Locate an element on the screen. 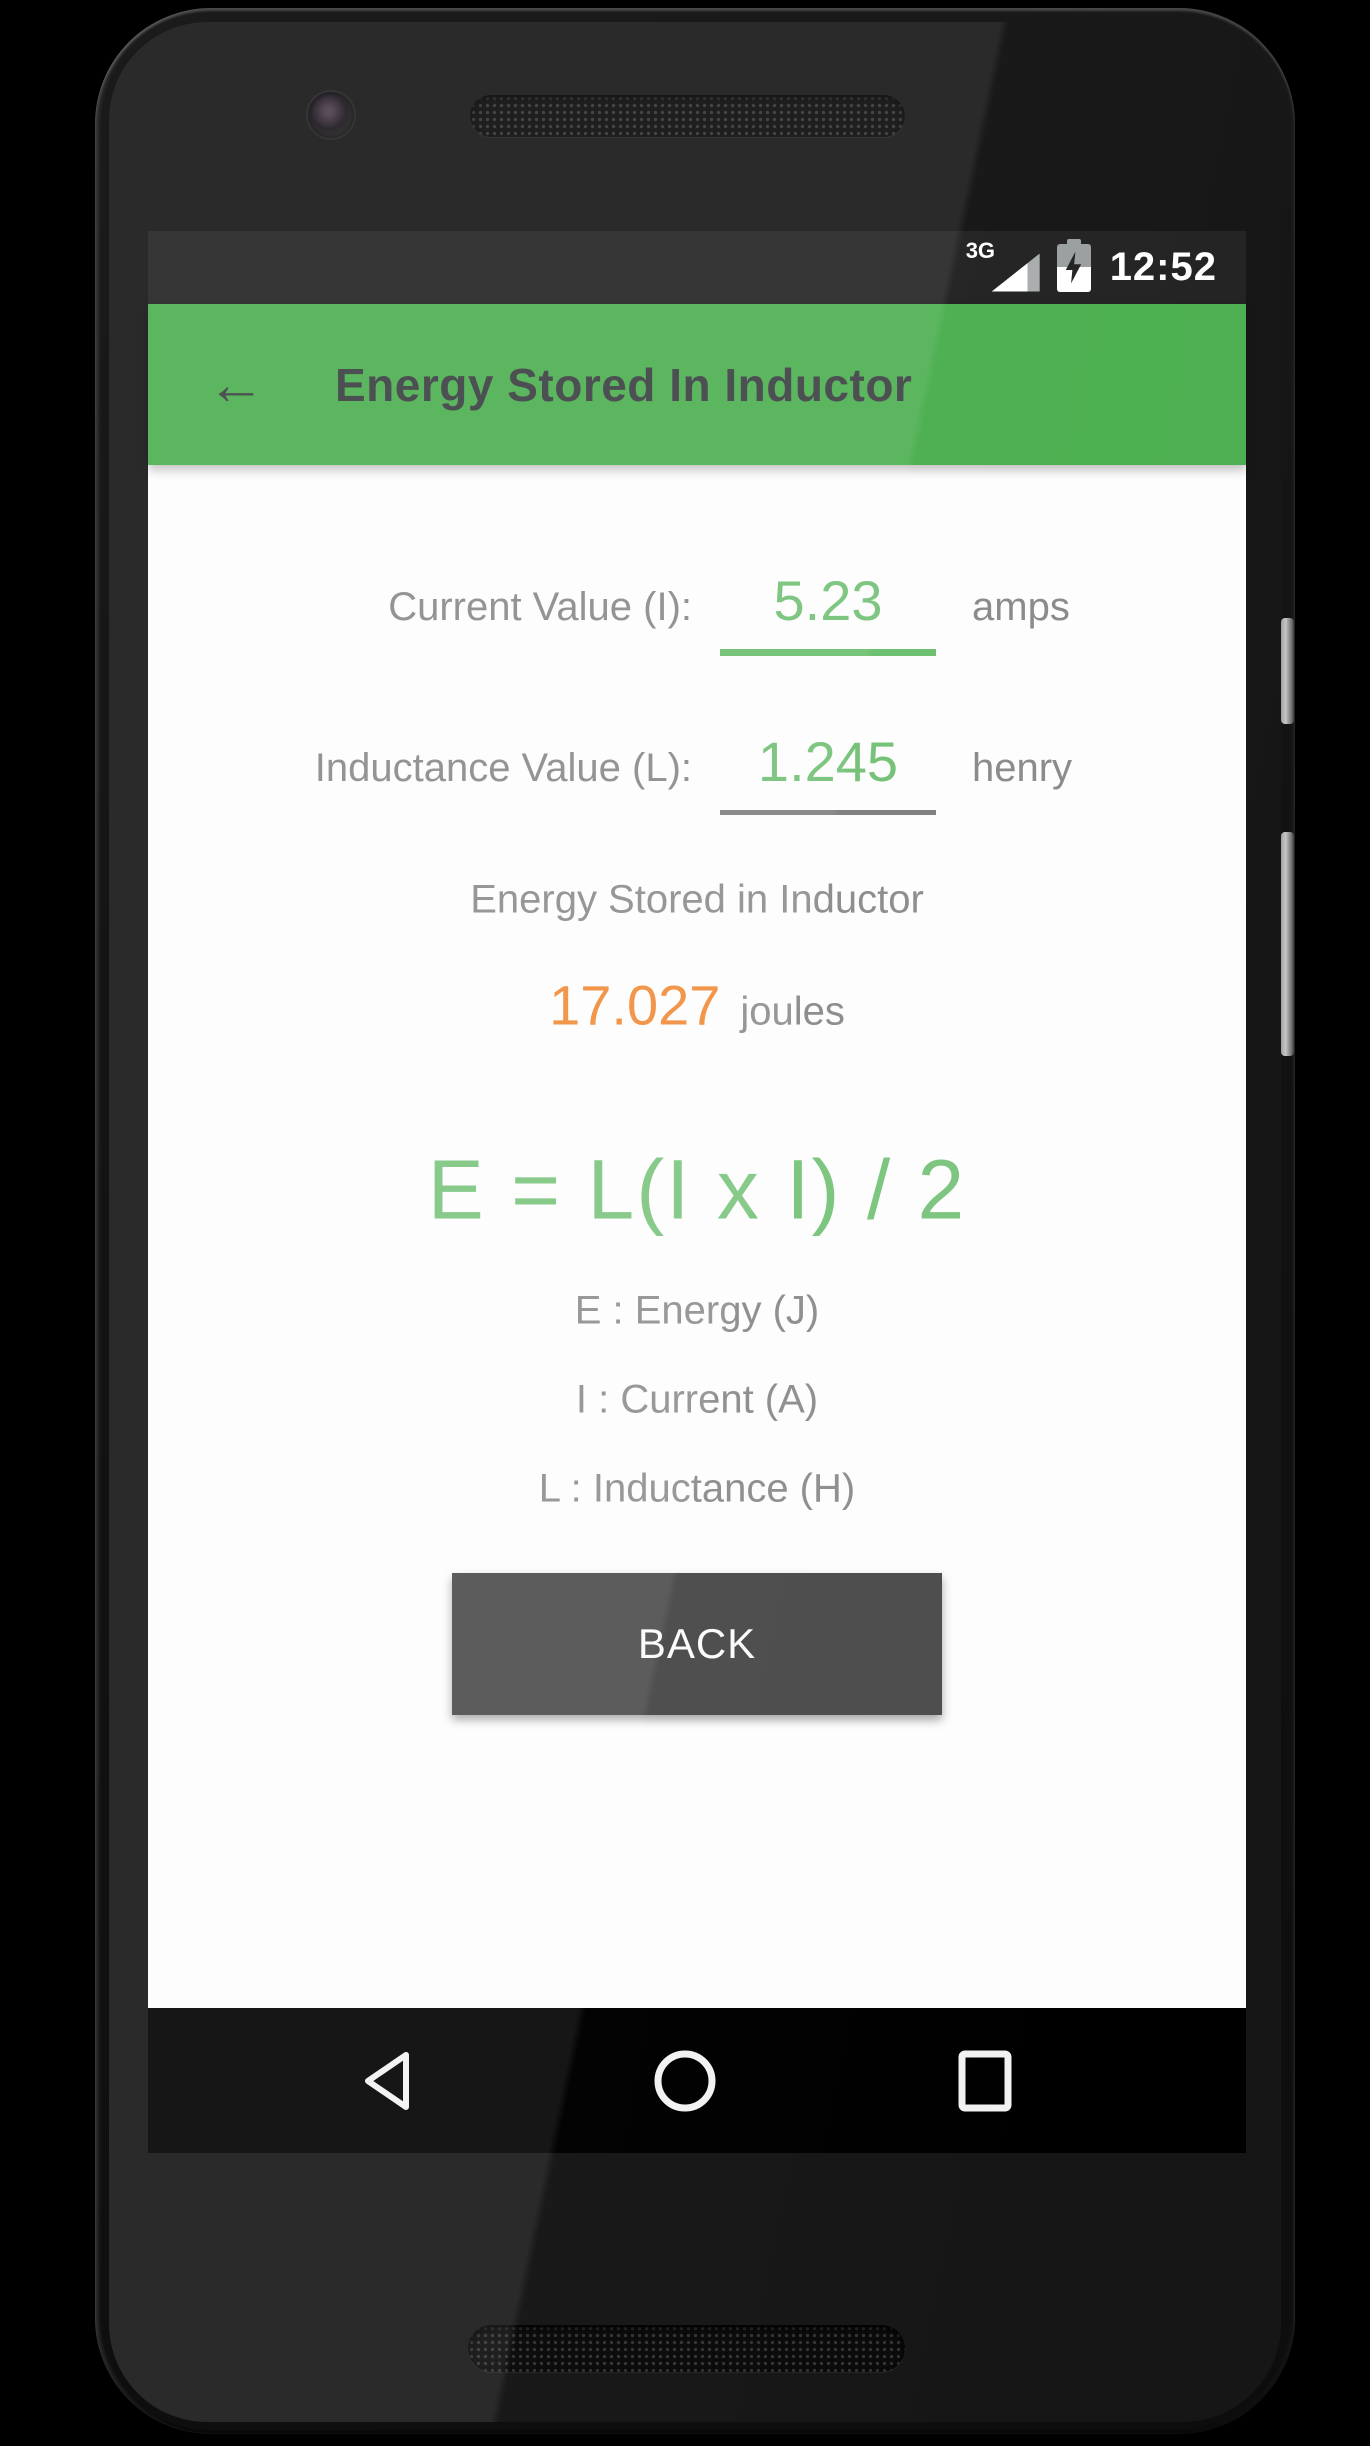 This screenshot has height=2446, width=1370. back-arrow-icon: ← is located at coordinates (236, 384).